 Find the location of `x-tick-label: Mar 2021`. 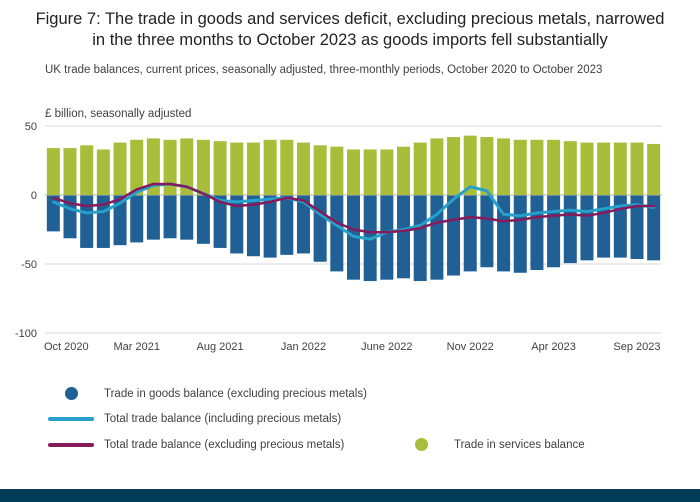

x-tick-label: Mar 2021 is located at coordinates (136, 347).